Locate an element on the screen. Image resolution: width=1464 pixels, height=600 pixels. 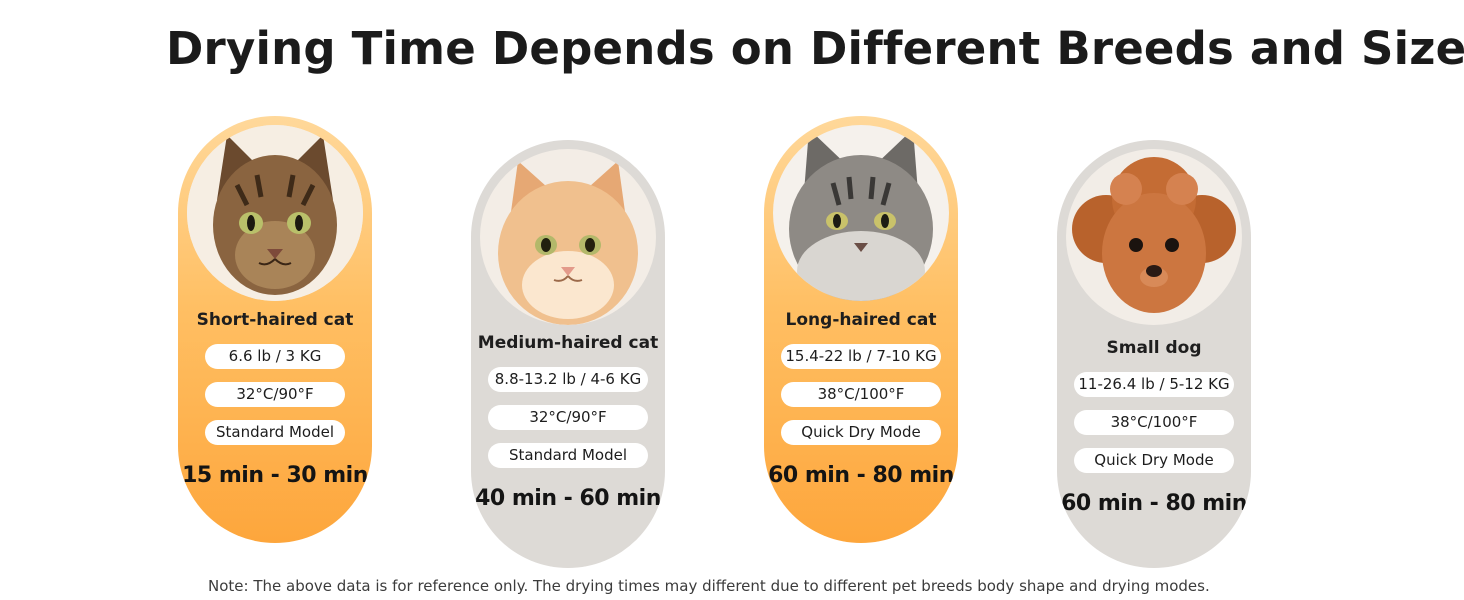
weight-pill: 6.6 lb / 3 KG is located at coordinates (275, 356).